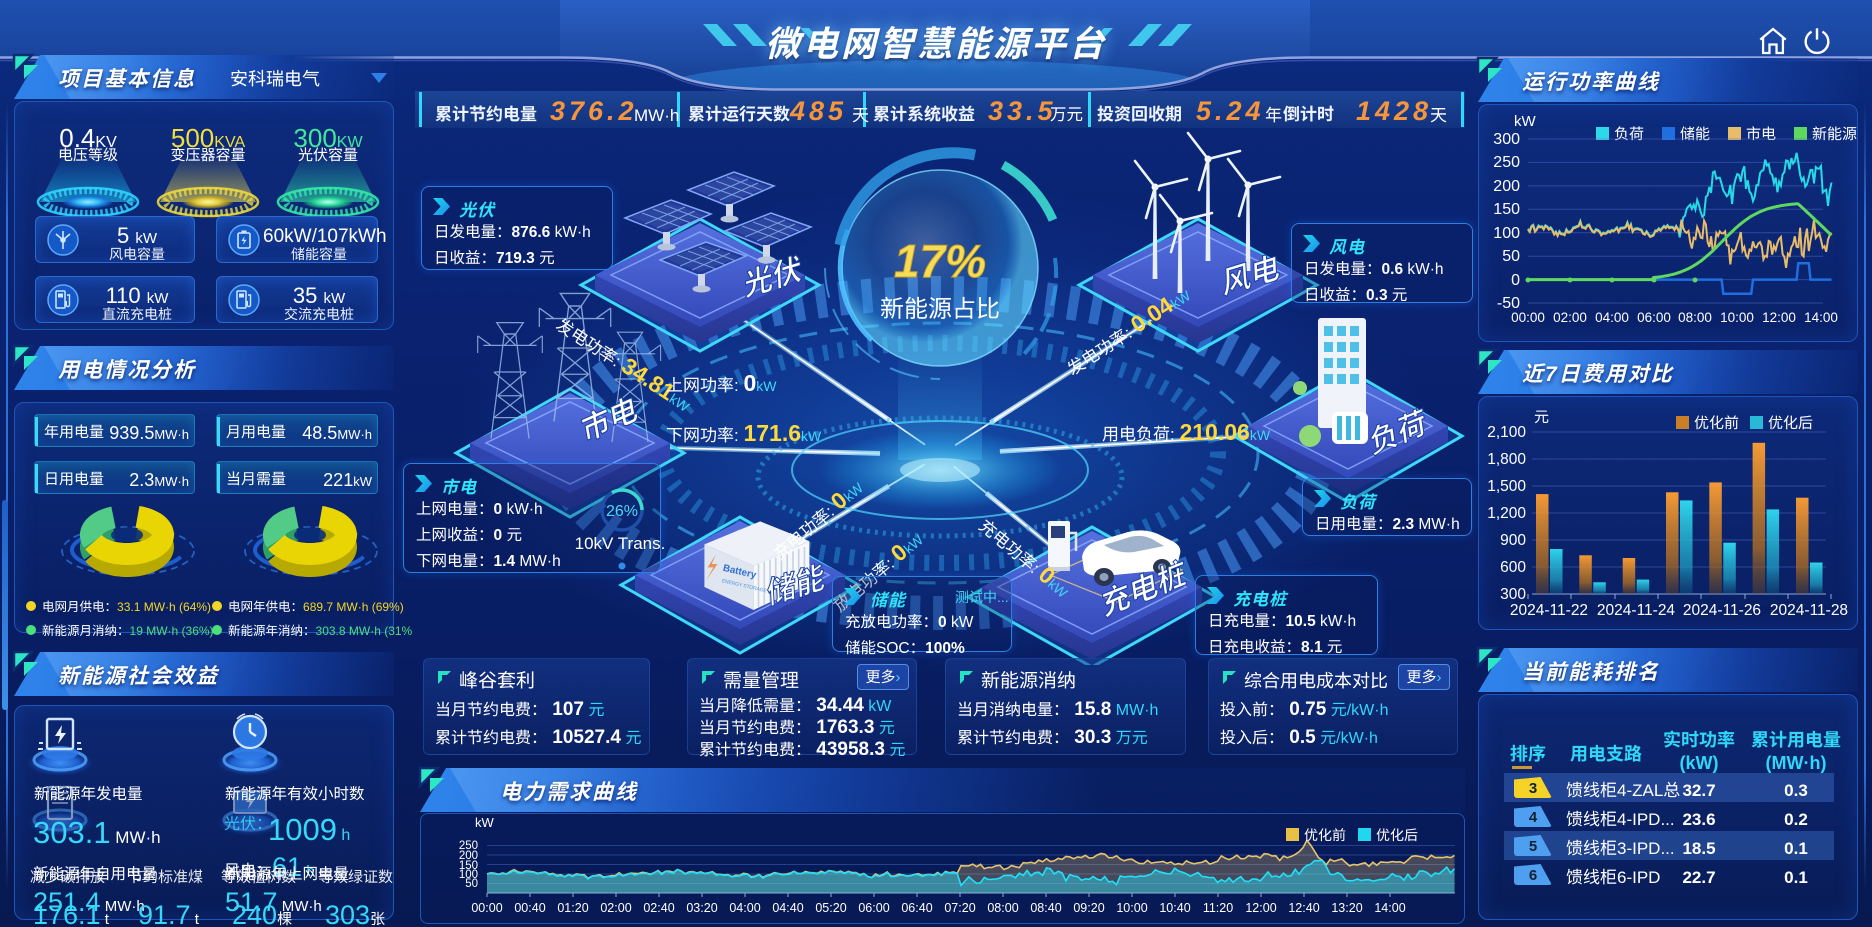 The image size is (1872, 927). What do you see at coordinates (1346, 906) in the screenshot?
I see `svg-text: 13:20` at bounding box center [1346, 906].